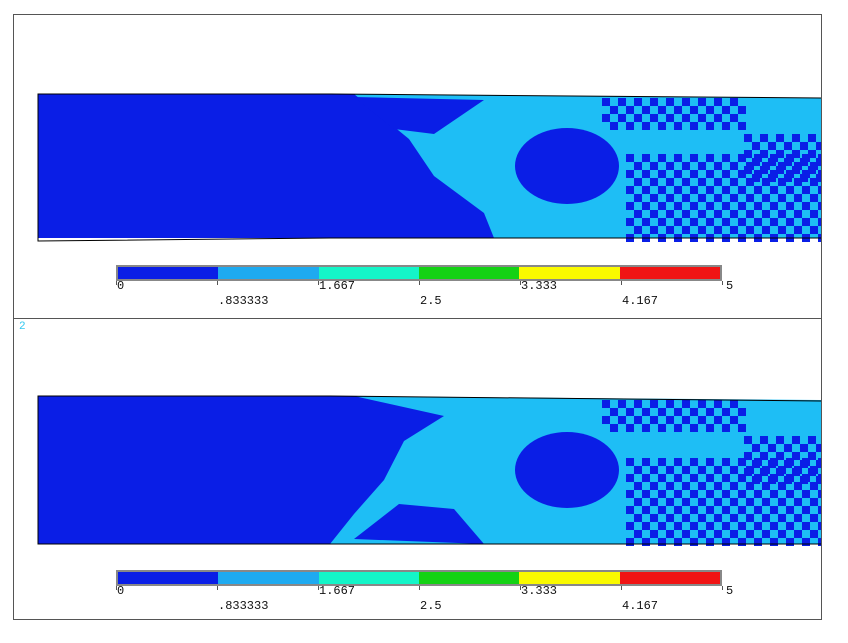  Describe the element at coordinates (730, 286) in the screenshot. I see `legend-tick-label: 5` at that location.